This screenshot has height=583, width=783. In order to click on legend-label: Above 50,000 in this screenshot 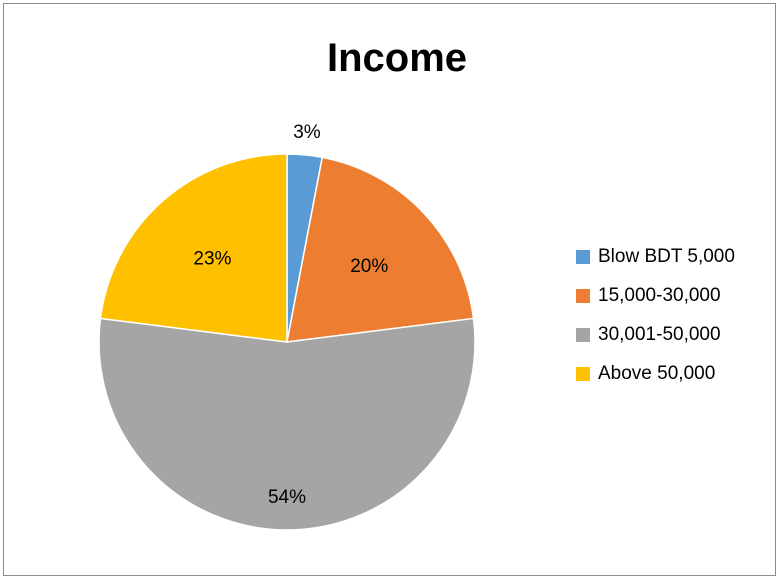, I will do `click(657, 373)`.